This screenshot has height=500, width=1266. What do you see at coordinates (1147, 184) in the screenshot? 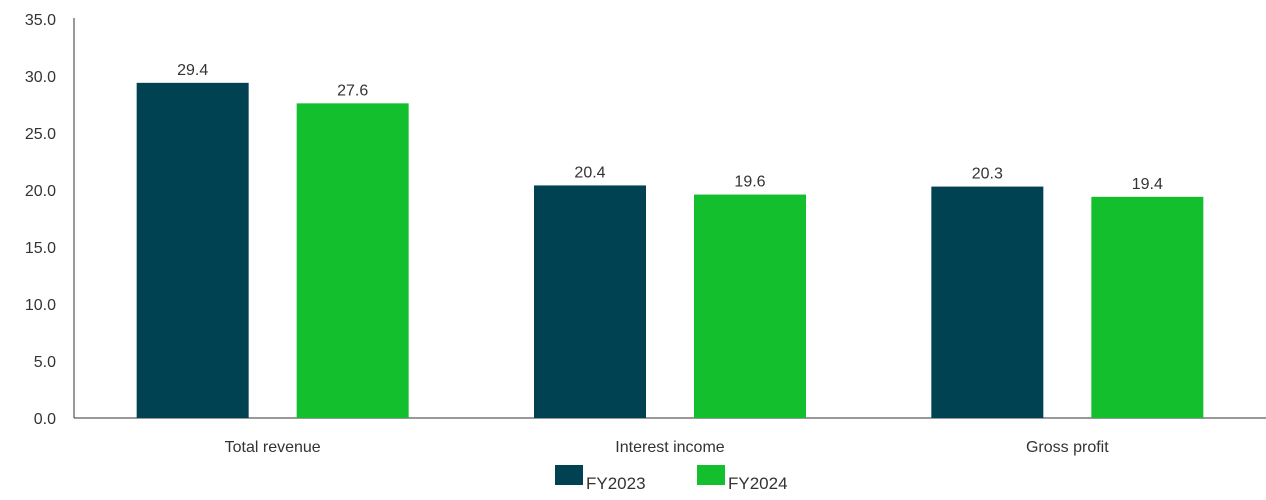
I see `data-label: 19.4` at bounding box center [1147, 184].